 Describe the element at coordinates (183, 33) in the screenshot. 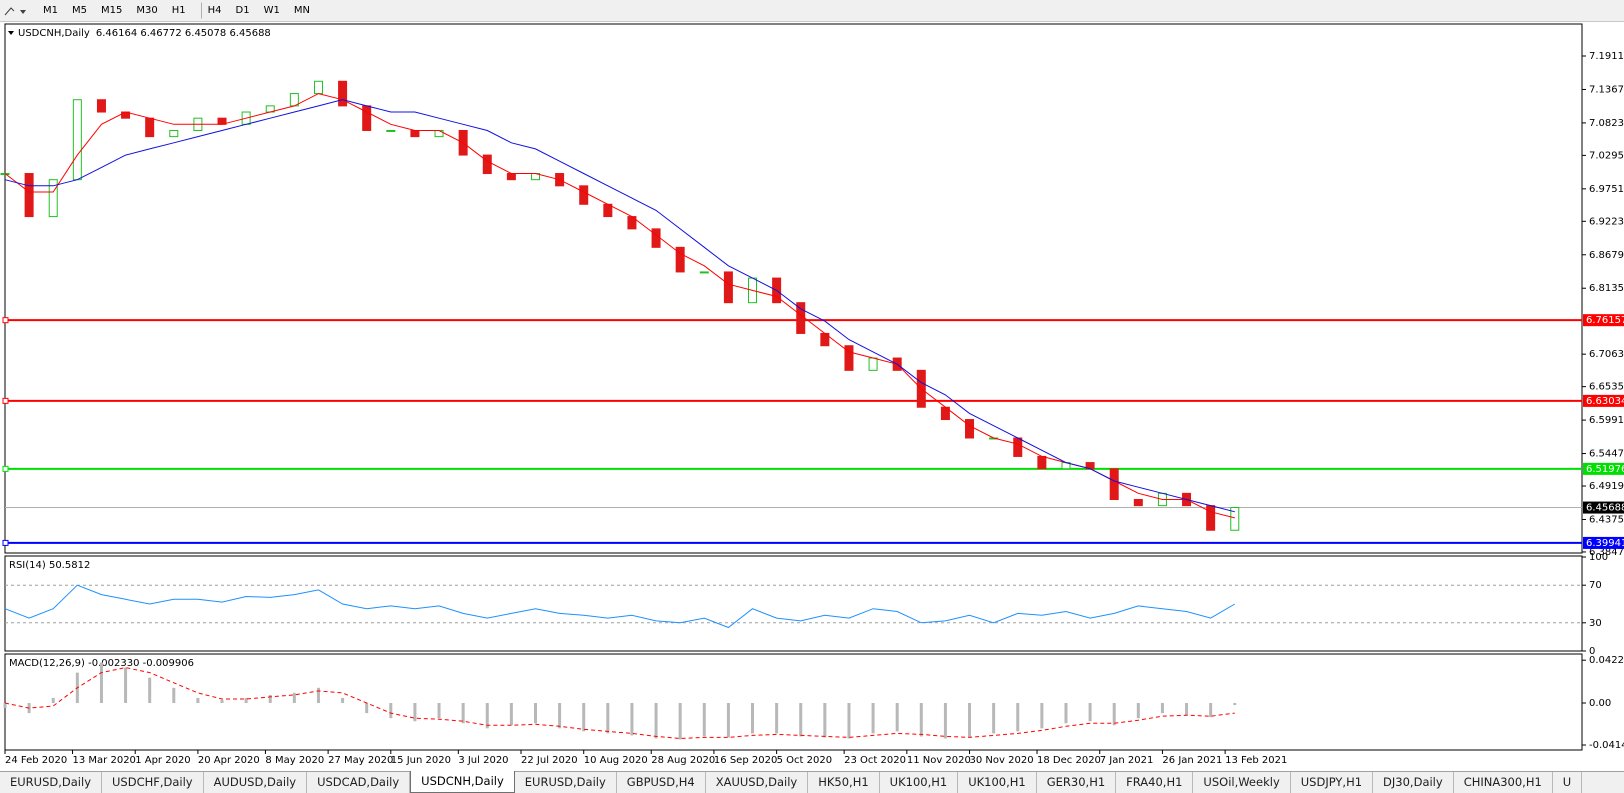

I see `ohlc-values: 6.46164 6.46772 6.45078 6.45688` at that location.